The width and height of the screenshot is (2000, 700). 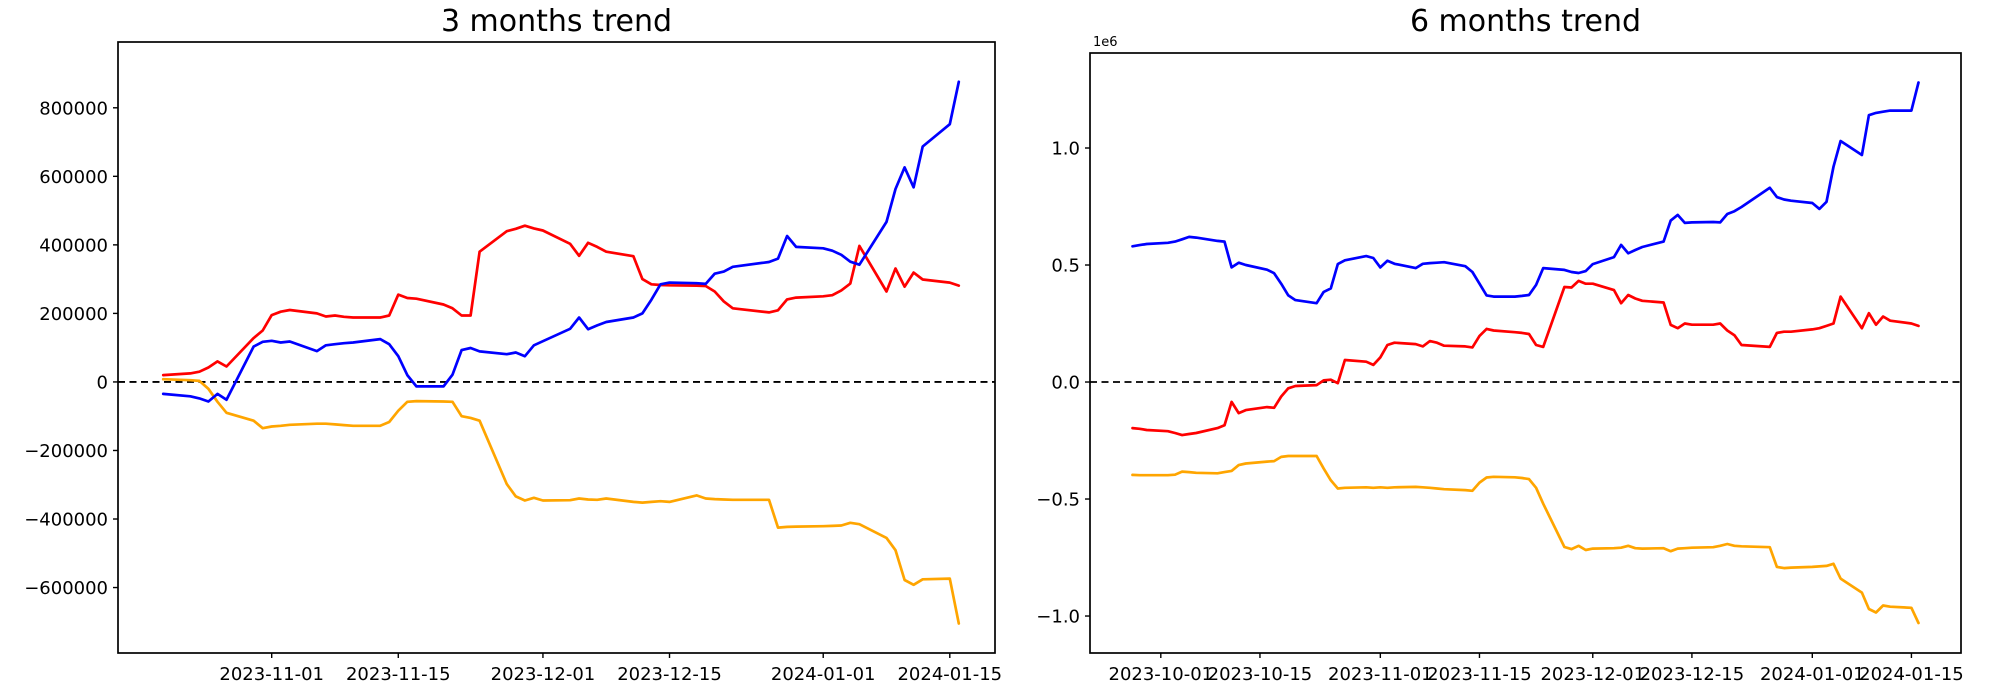 What do you see at coordinates (271, 674) in the screenshot?
I see `left-chart-x-tick-label: 2023-11-01` at bounding box center [271, 674].